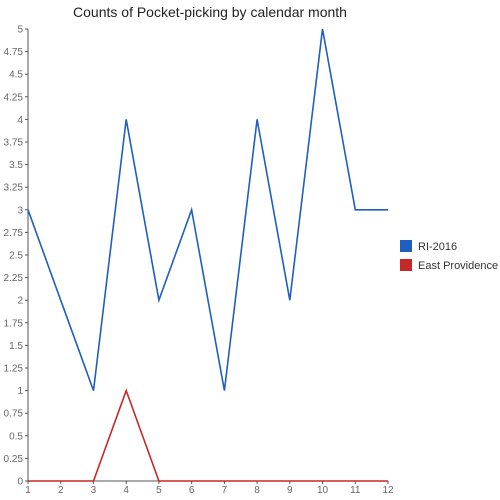 The image size is (500, 500). I want to click on x-tick-label: 5, so click(159, 490).